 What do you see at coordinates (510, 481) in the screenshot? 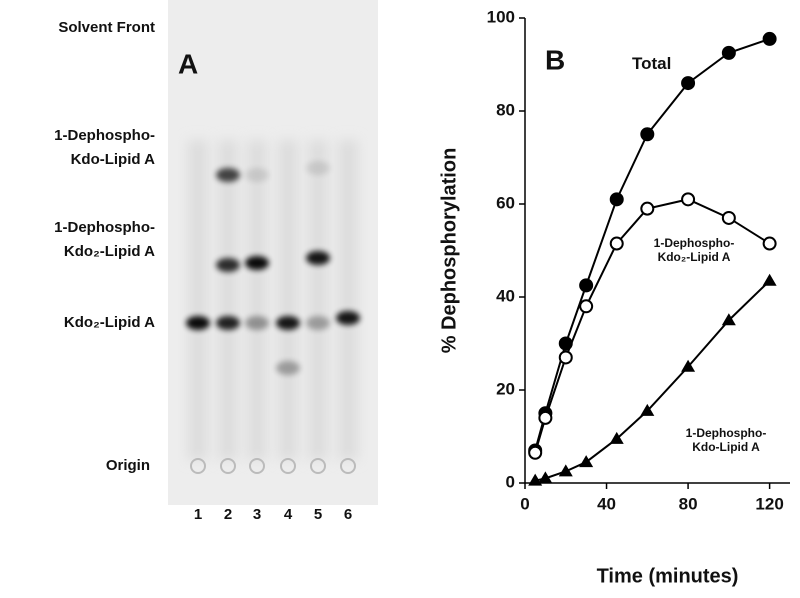
I see `y-tick-label: 0` at bounding box center [510, 481].